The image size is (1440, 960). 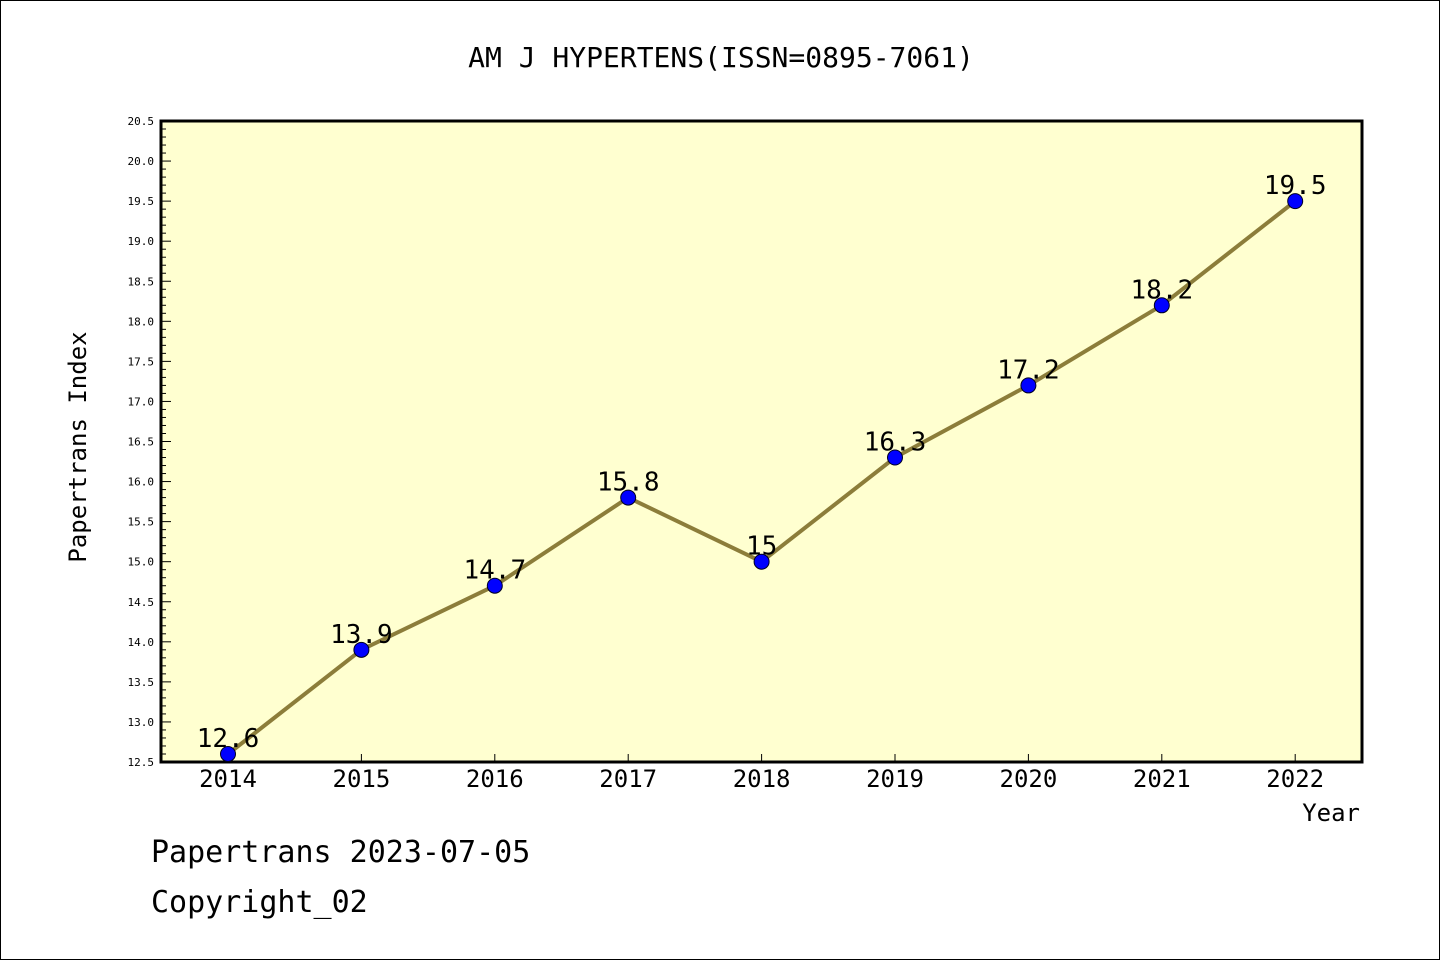 What do you see at coordinates (141, 482) in the screenshot?
I see `y-tick-label: 16.0` at bounding box center [141, 482].